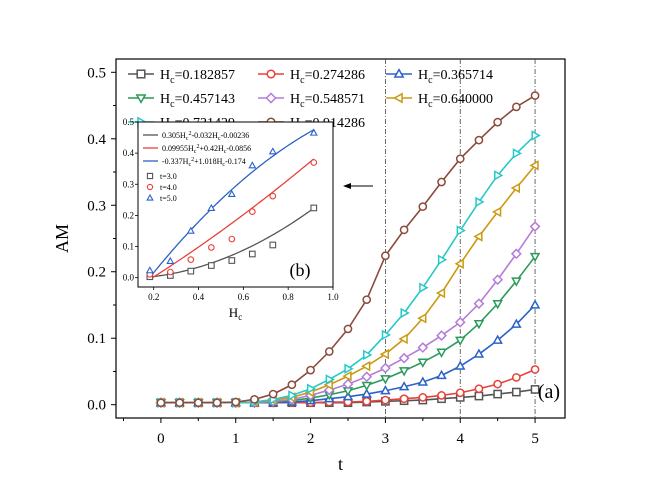 The width and height of the screenshot is (654, 501). I want to click on inset-y-tick-label: 0.4, so click(129, 153).